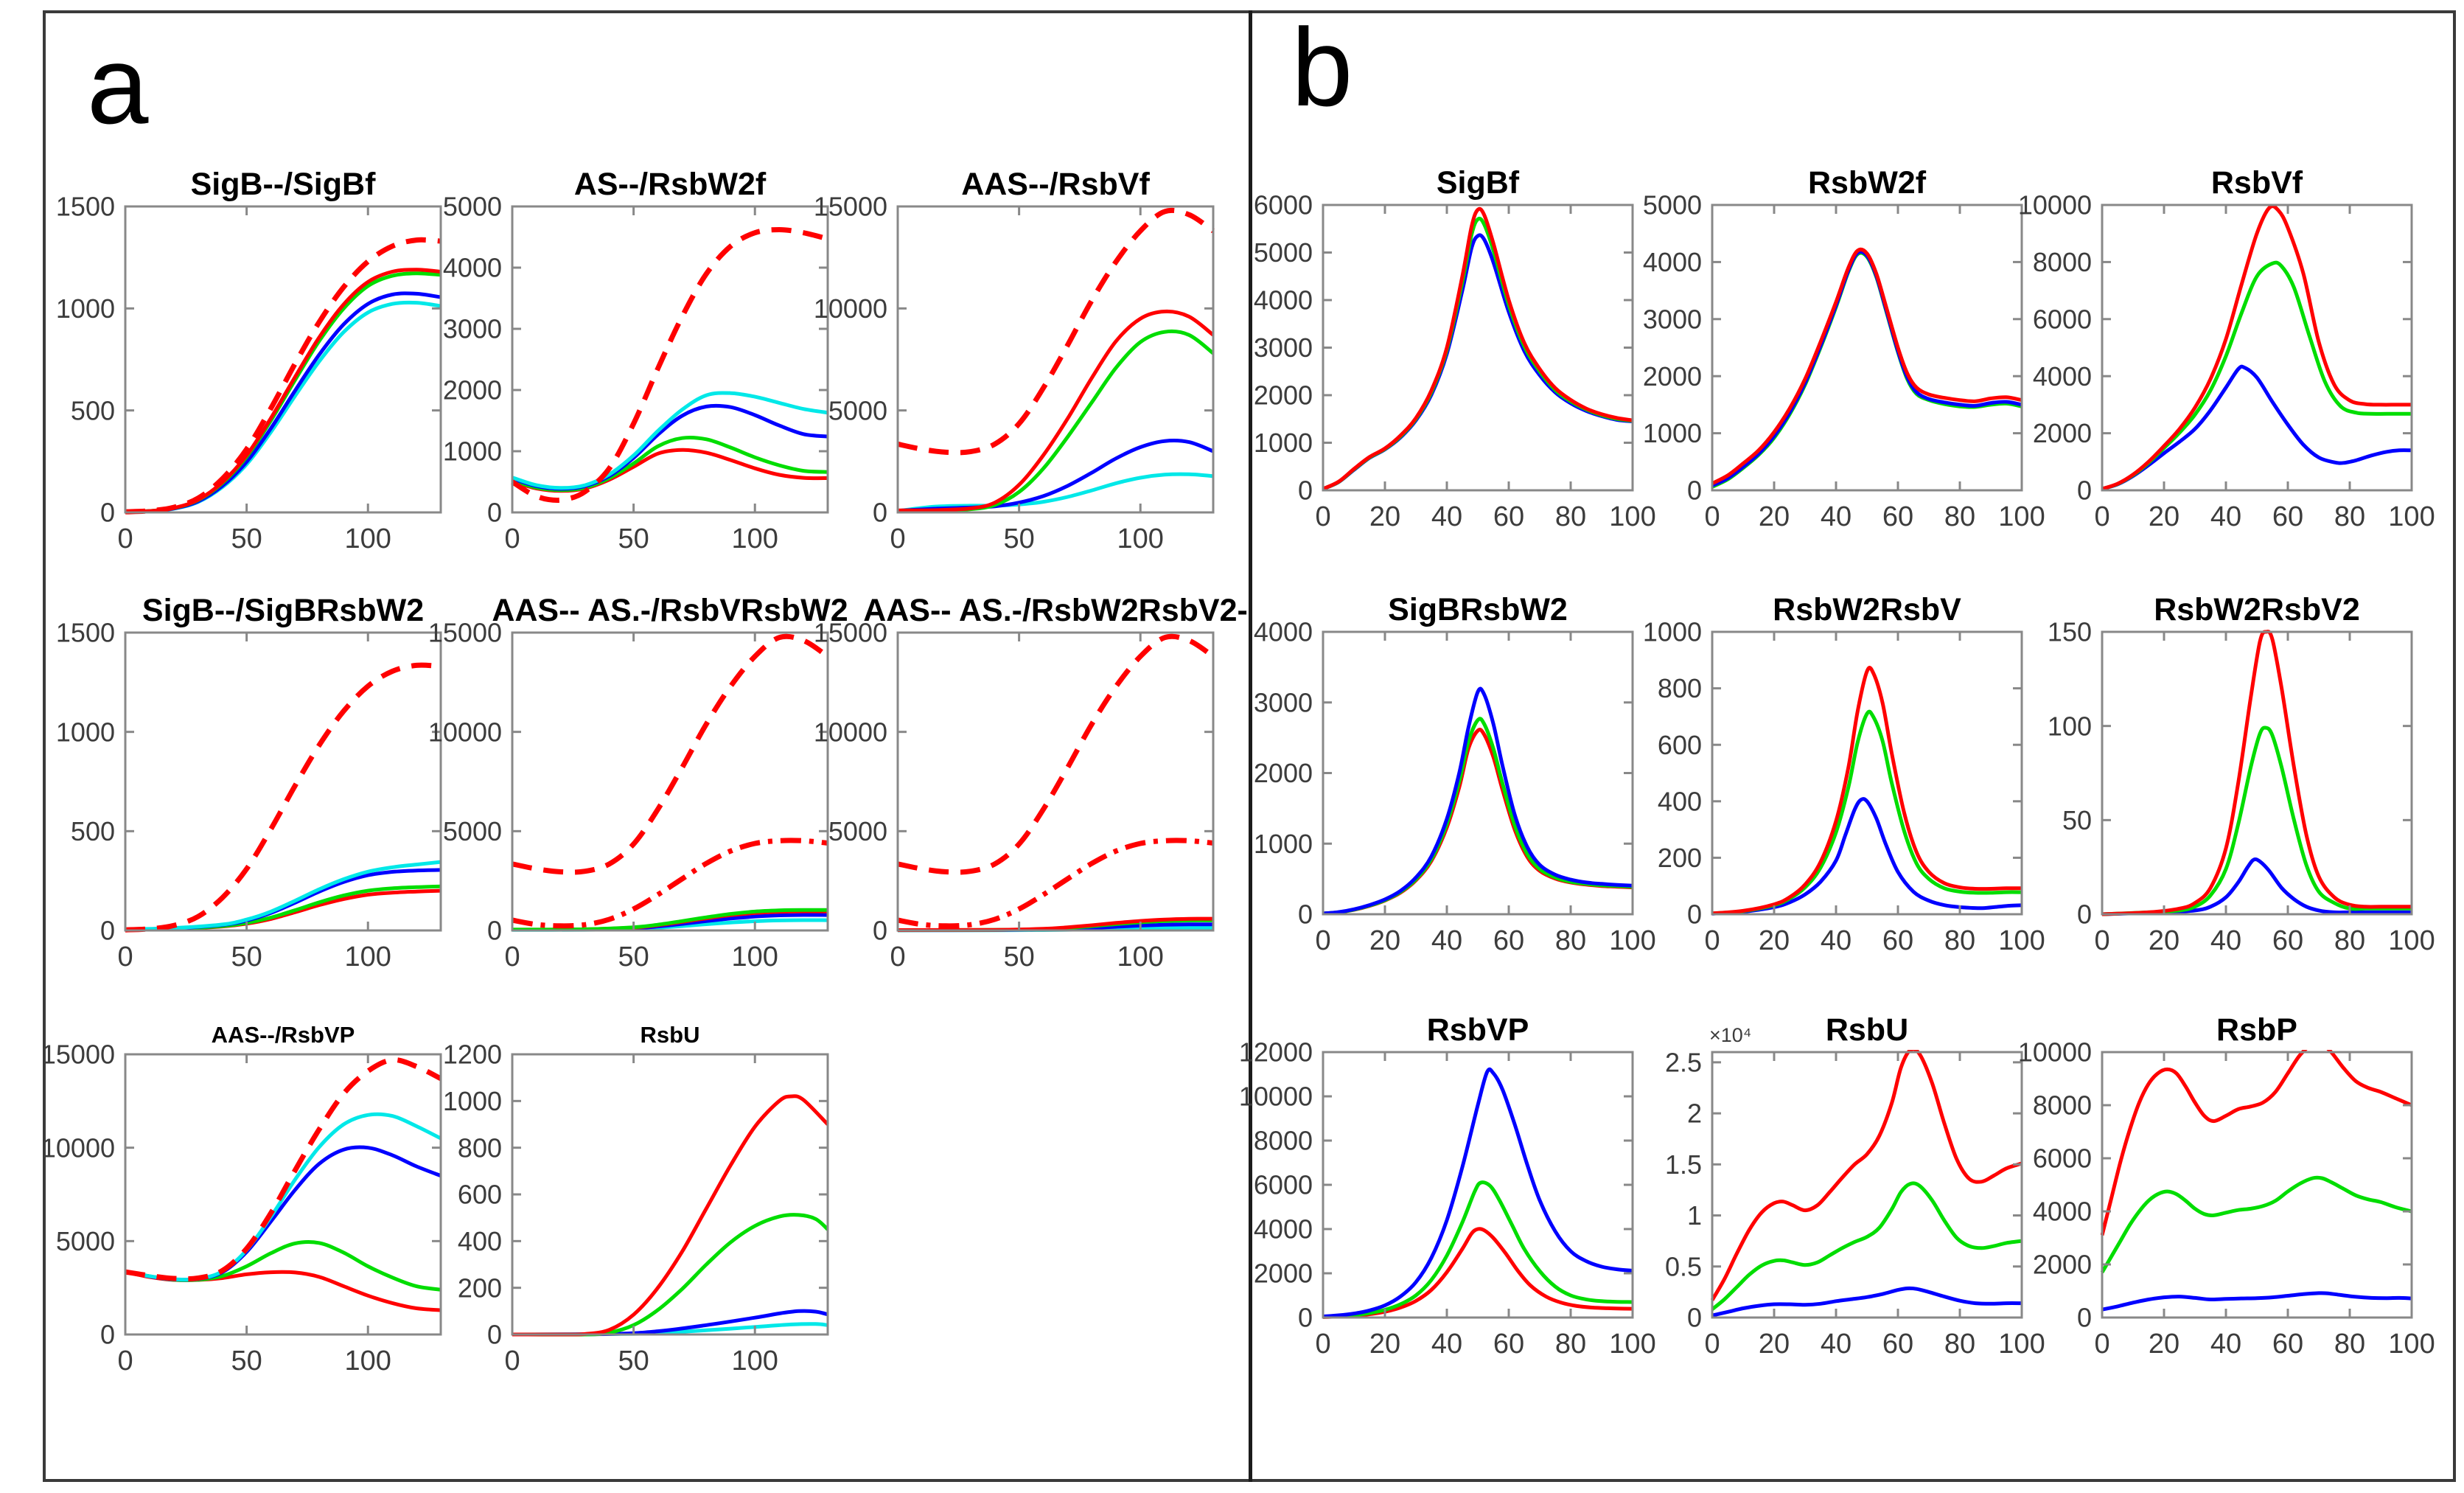 The width and height of the screenshot is (2464, 1493). What do you see at coordinates (118, 85) in the screenshot?
I see `panel-a-label: a` at bounding box center [118, 85].